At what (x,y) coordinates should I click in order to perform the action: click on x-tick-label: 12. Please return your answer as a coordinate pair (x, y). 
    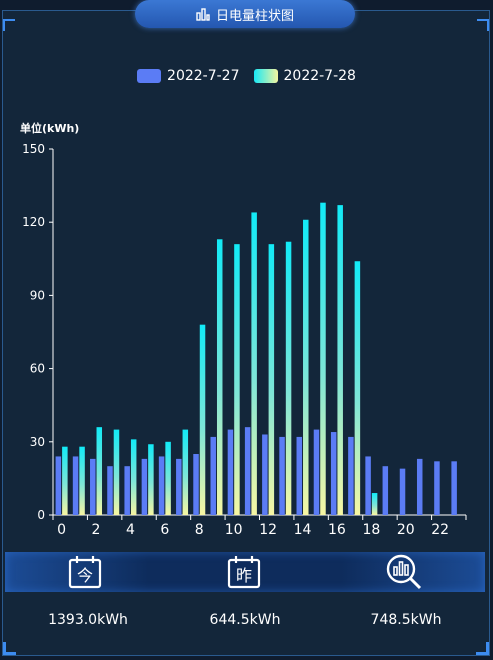
    Looking at the image, I should click on (268, 530).